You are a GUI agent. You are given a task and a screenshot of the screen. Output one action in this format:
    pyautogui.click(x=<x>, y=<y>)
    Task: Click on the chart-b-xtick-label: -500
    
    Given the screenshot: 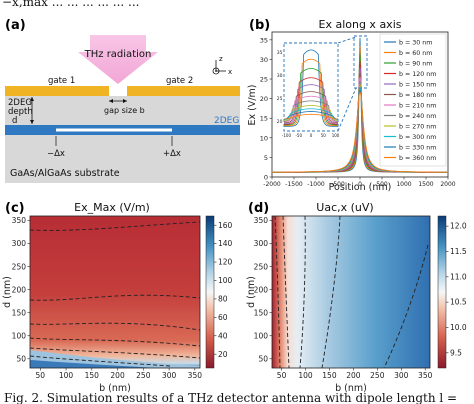 What is the action you would take?
    pyautogui.click(x=338, y=184)
    